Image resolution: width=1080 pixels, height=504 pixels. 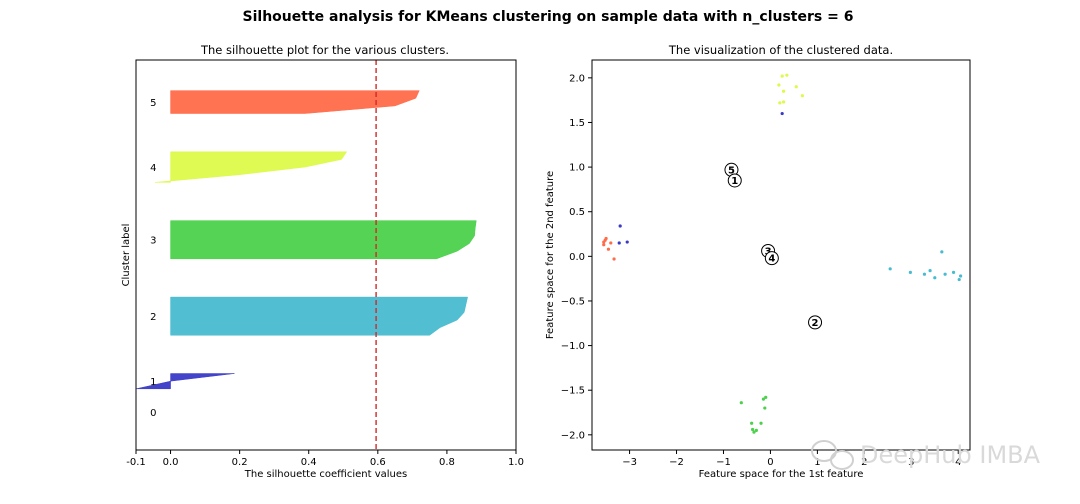 What do you see at coordinates (171, 462) in the screenshot?
I see `silhouette-x-tick-label: 0.0` at bounding box center [171, 462].